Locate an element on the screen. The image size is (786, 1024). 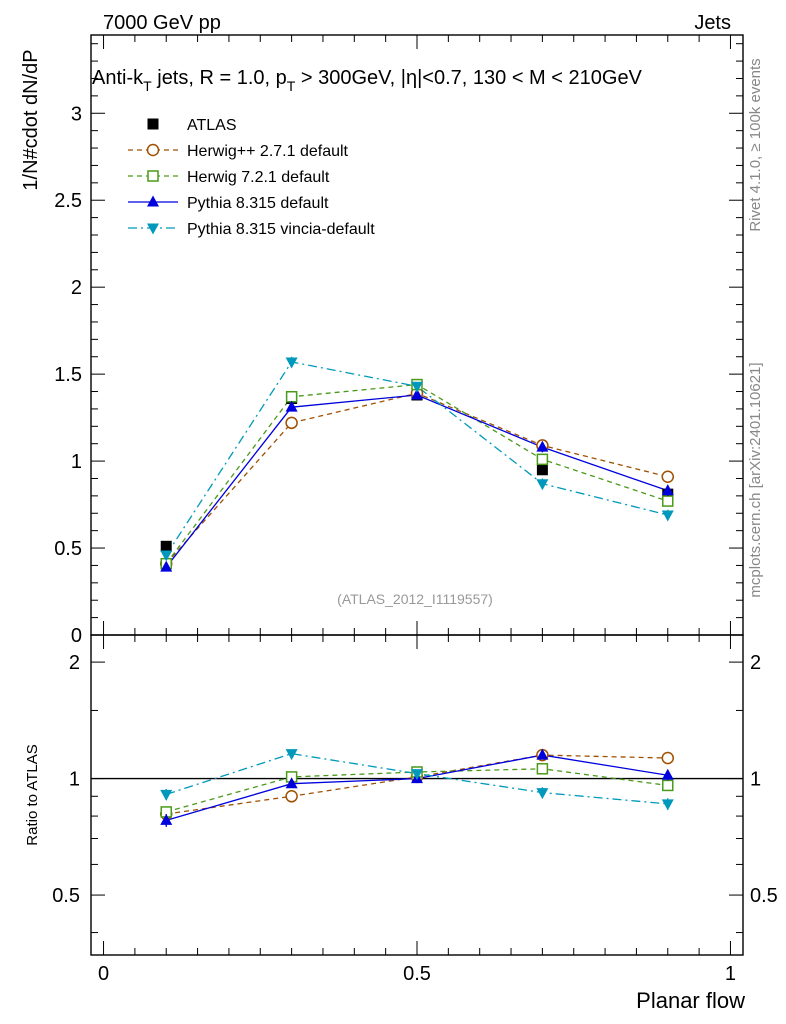
series-1-ratio-line is located at coordinates (417, 784).